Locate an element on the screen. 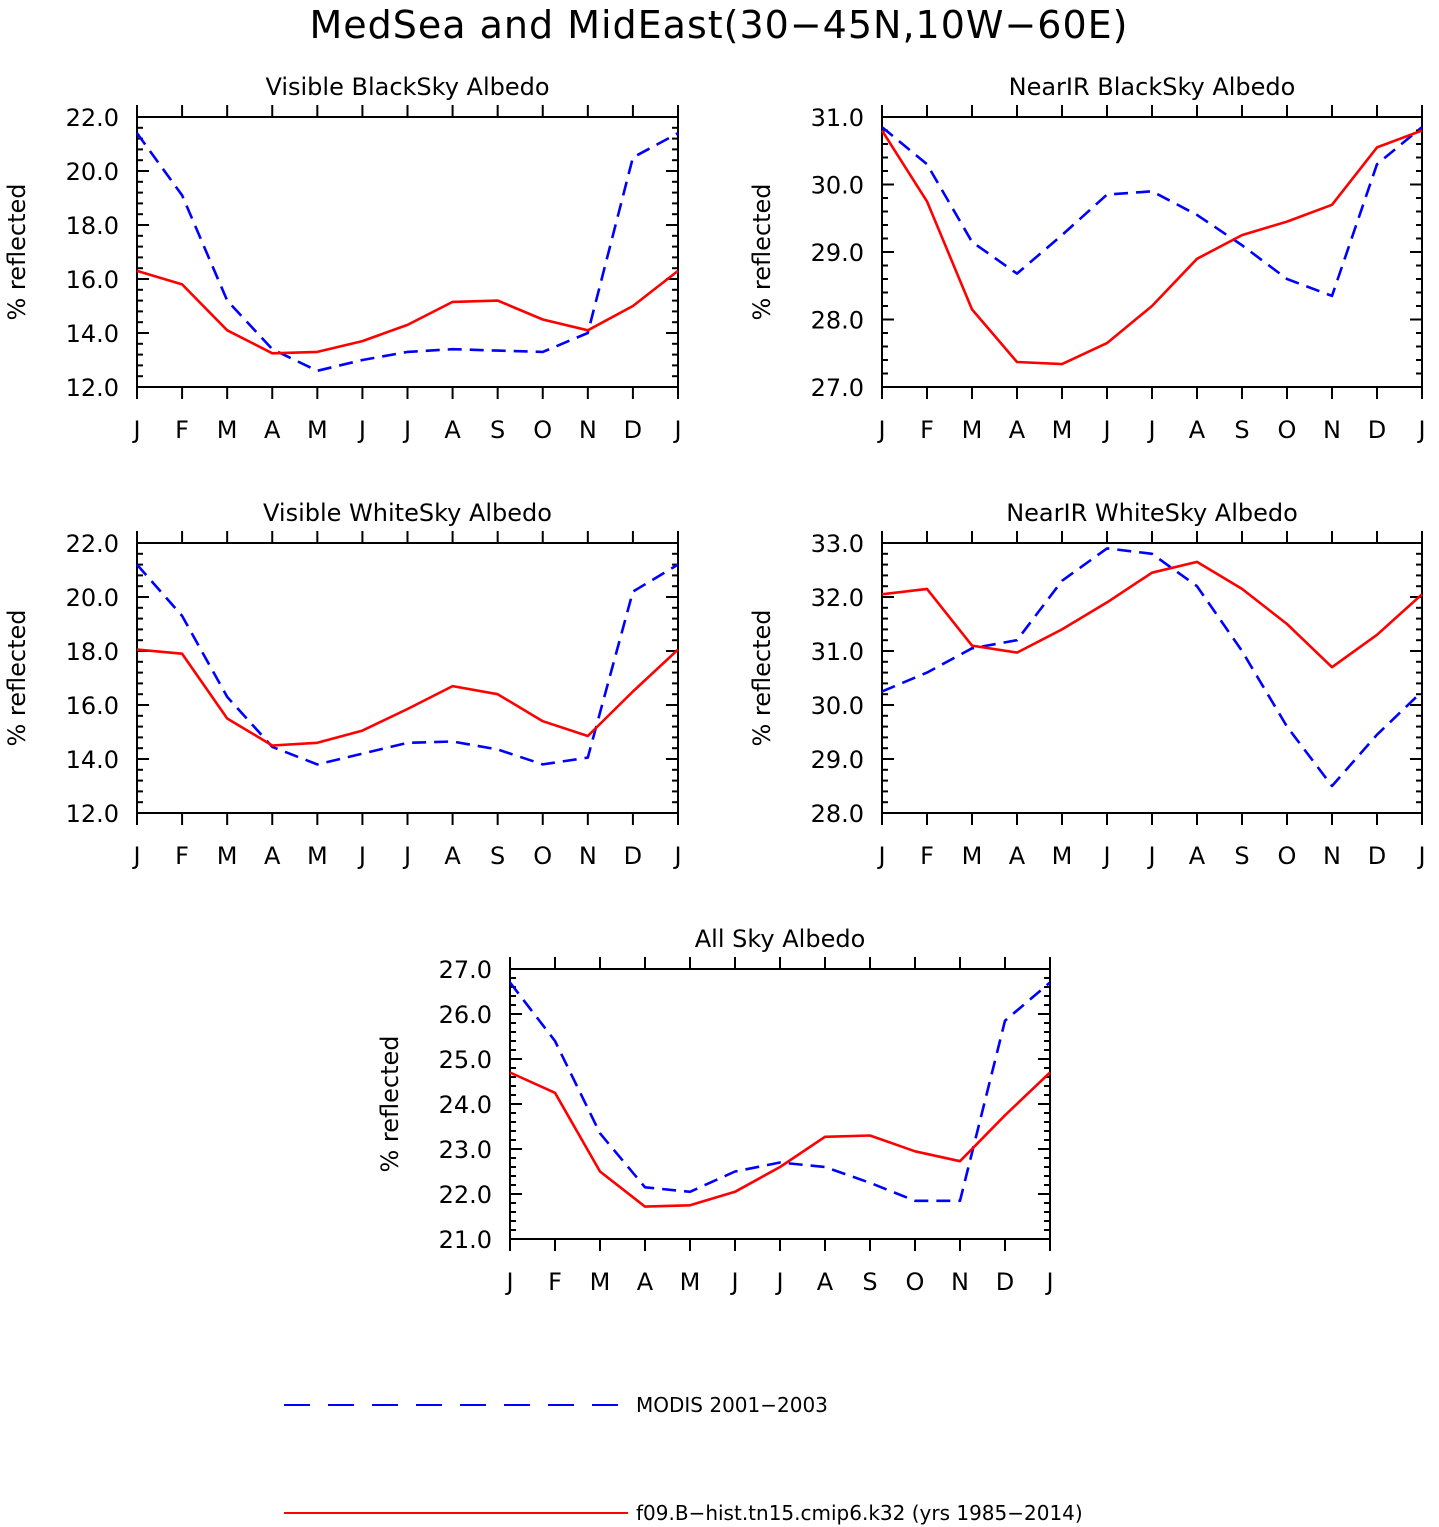  y-tick-label: 24.0 is located at coordinates (465, 1105).